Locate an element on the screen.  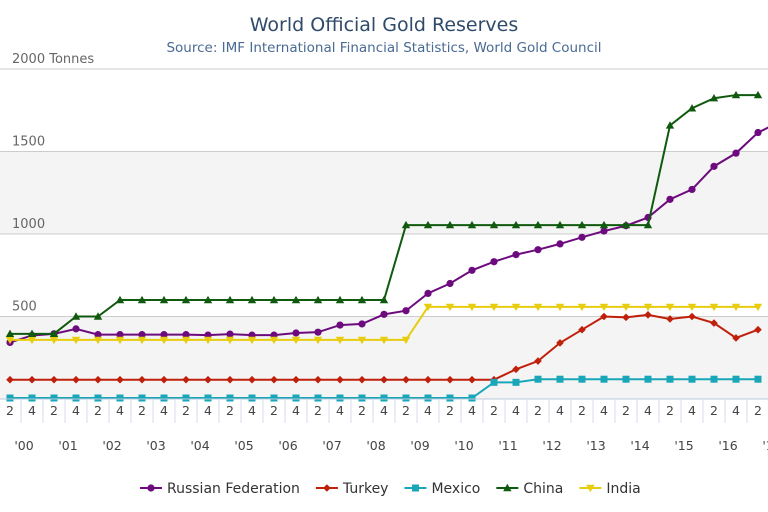
x-year-label: '05 is located at coordinates (243, 445).